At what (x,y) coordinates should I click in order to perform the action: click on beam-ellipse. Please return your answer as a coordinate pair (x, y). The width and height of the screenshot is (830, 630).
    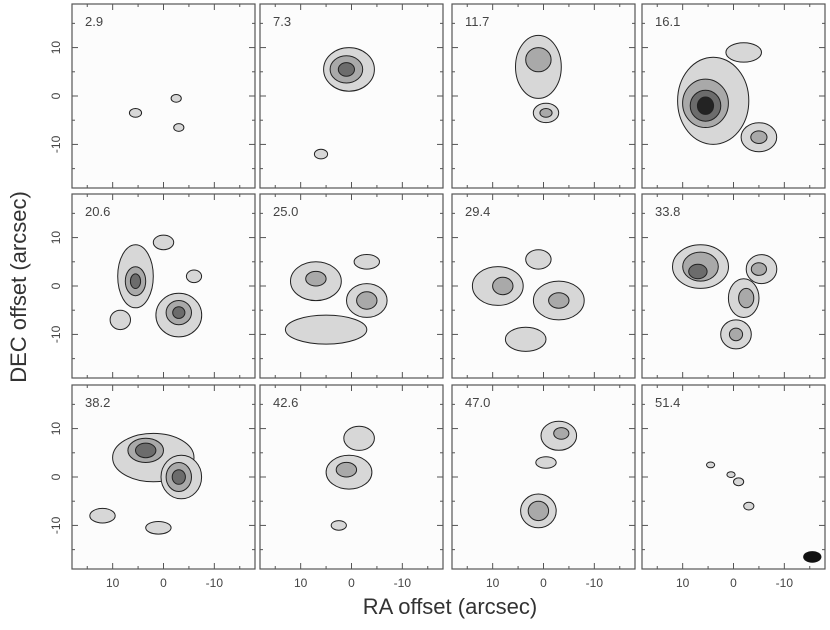
    Looking at the image, I should click on (812, 557).